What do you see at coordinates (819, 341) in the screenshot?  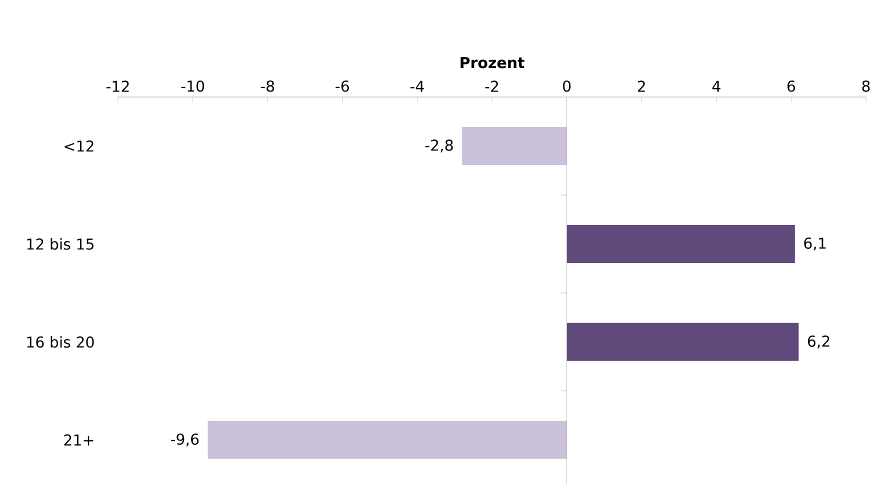 I see `data-label: 6,2` at bounding box center [819, 341].